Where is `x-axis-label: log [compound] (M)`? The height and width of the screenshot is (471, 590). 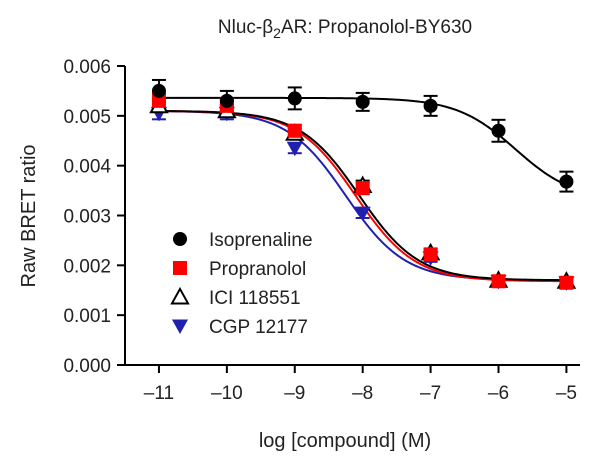 x-axis-label: log [compound] (M) is located at coordinates (345, 441).